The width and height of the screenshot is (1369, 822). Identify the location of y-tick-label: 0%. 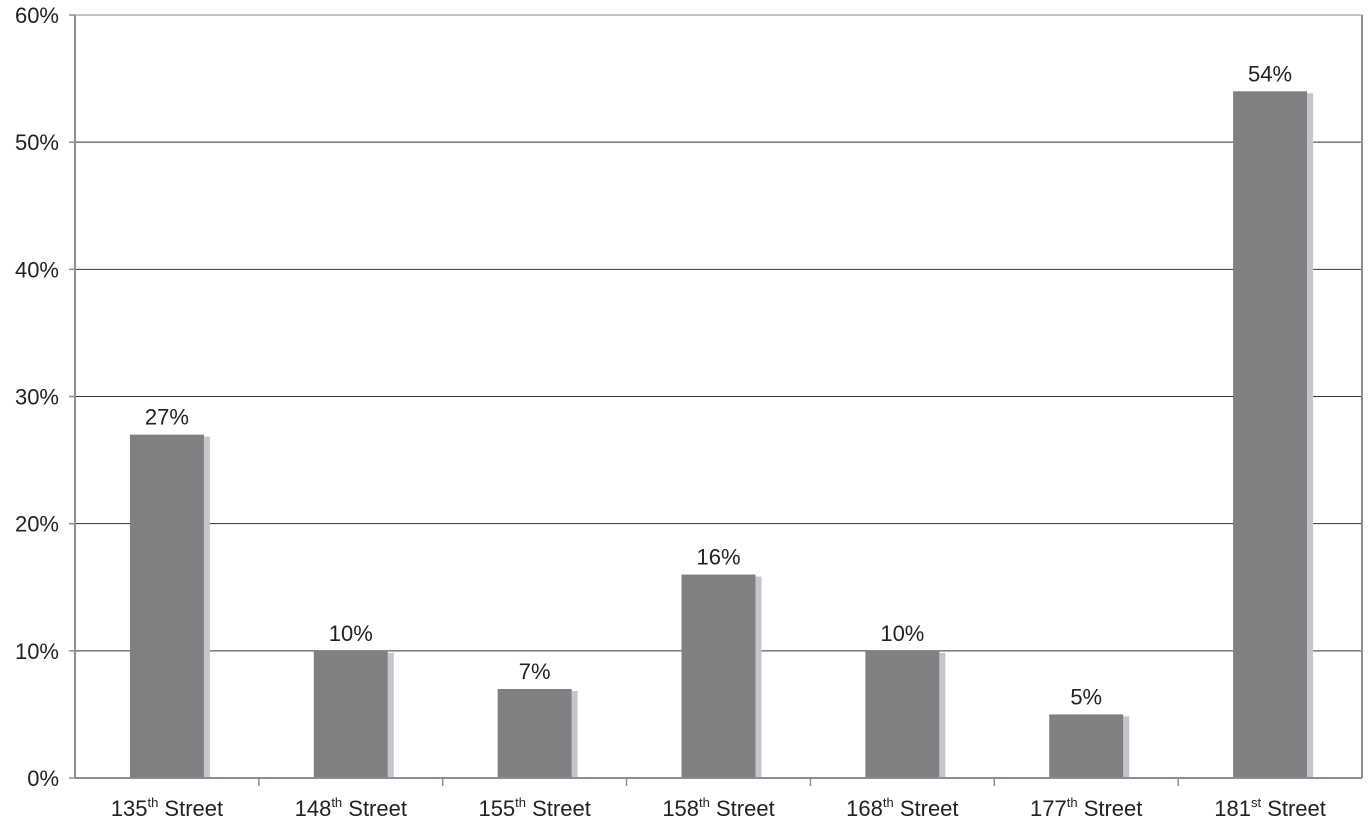
(43, 778).